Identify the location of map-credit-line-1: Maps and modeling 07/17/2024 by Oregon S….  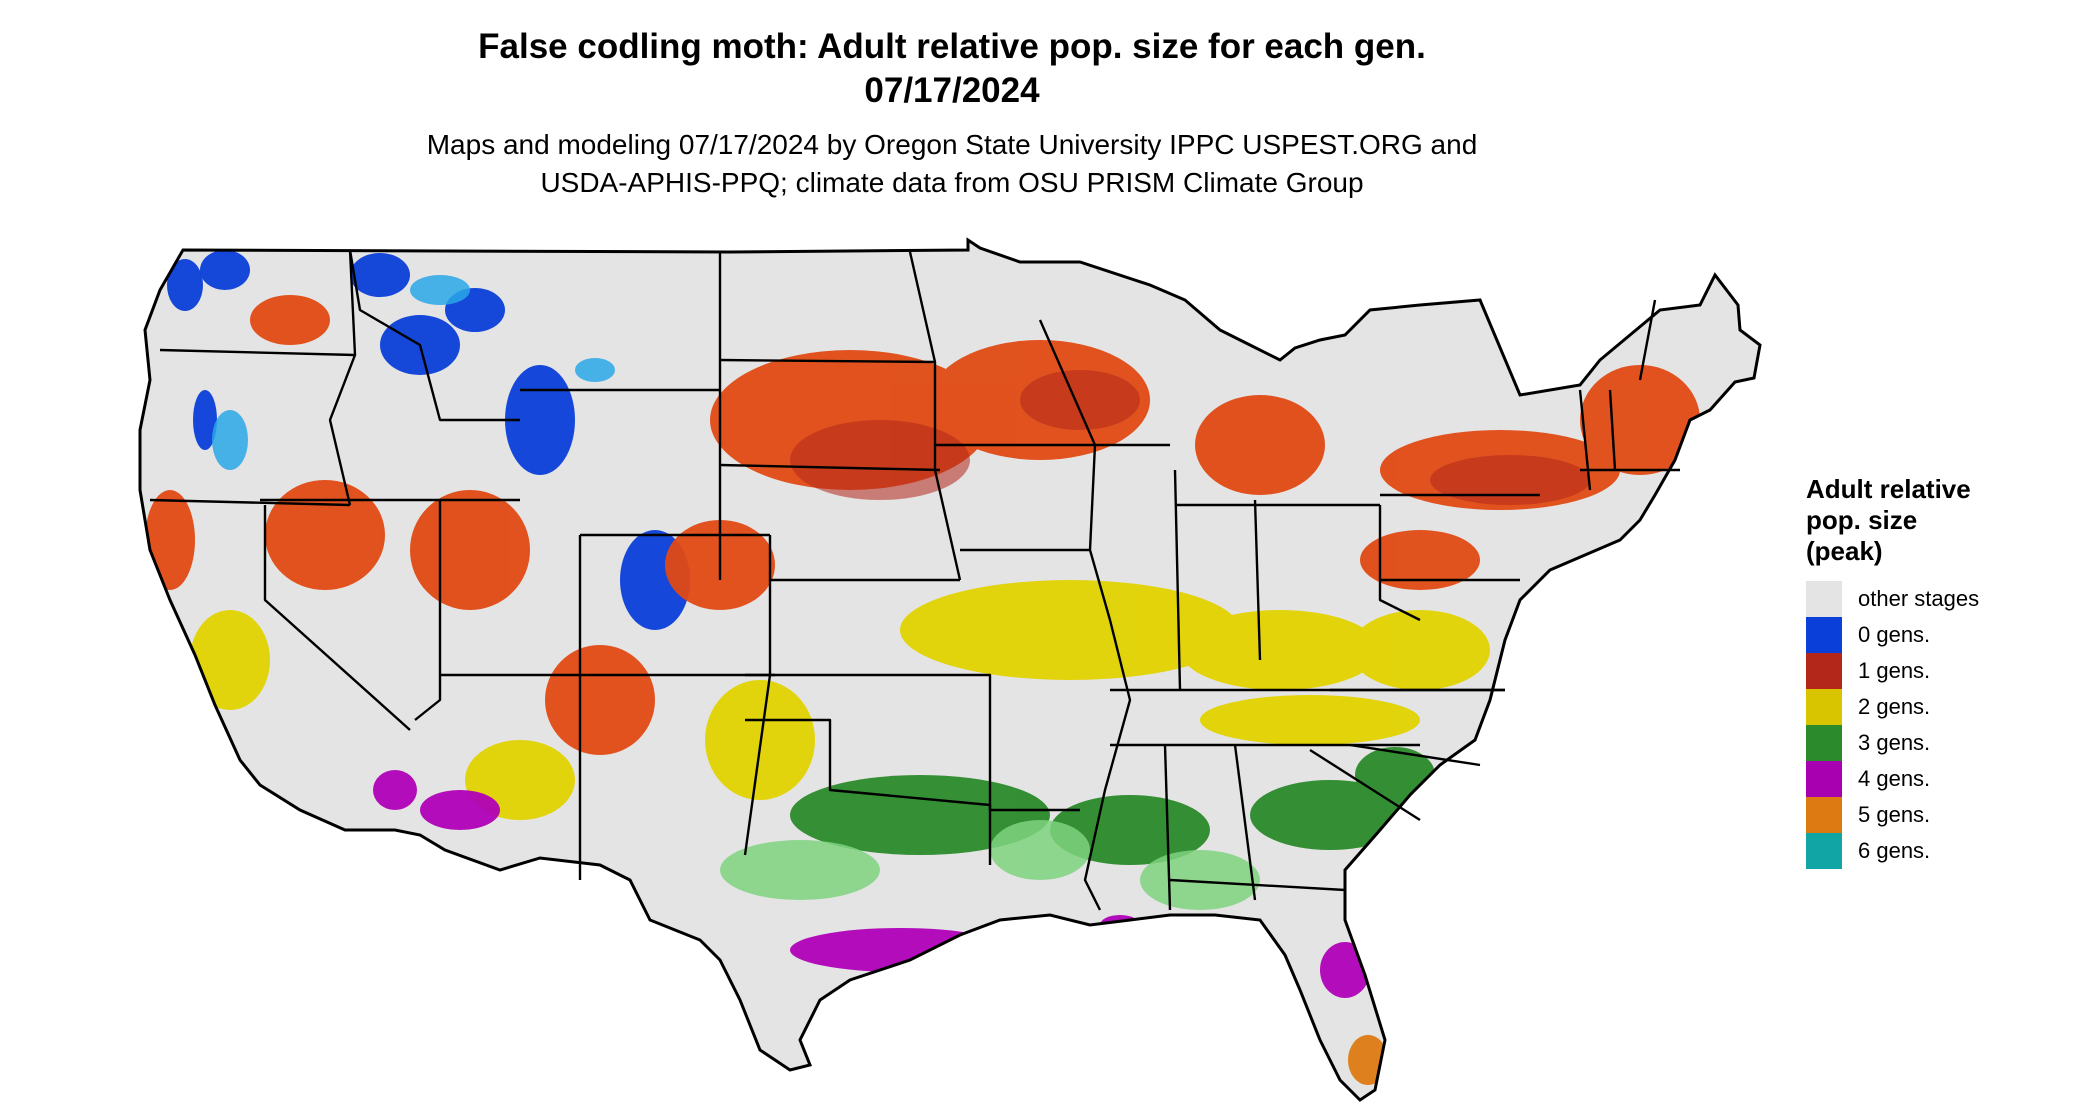
(952, 144).